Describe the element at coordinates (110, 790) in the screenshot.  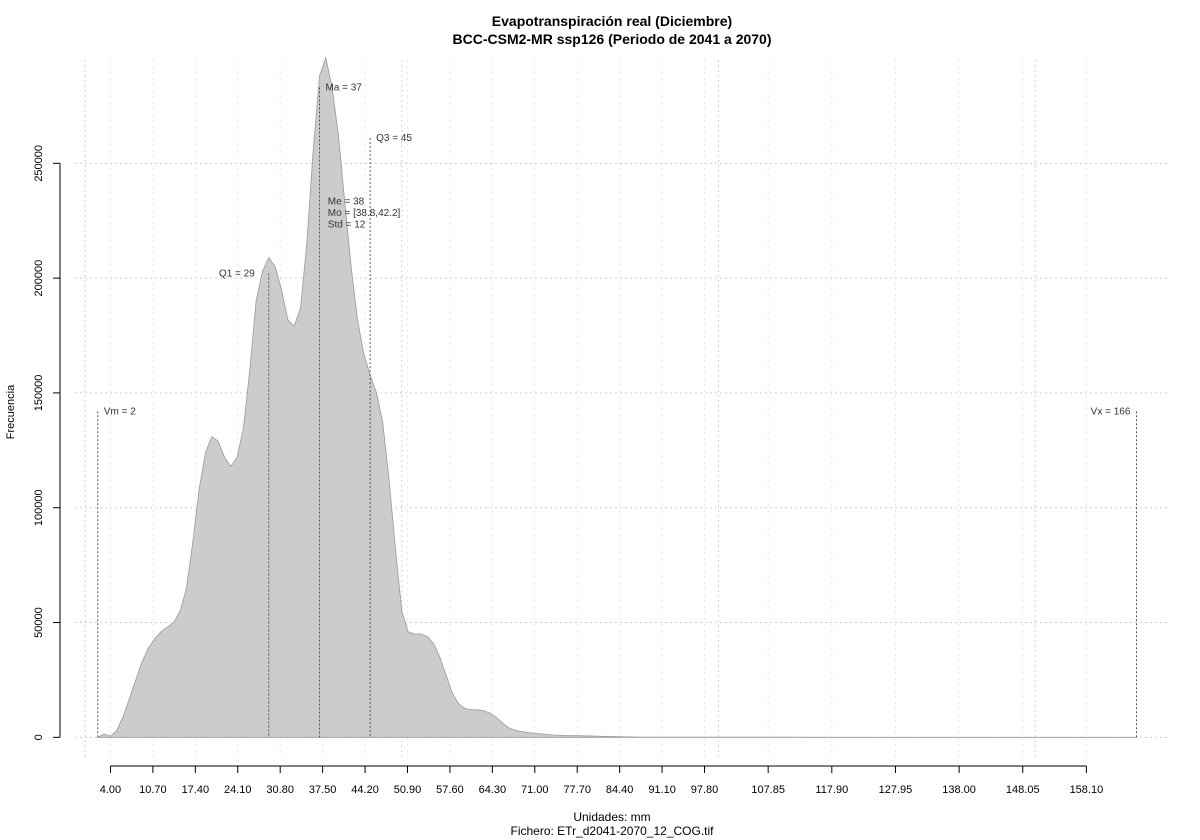
I see `x-tick-label: 4.00` at that location.